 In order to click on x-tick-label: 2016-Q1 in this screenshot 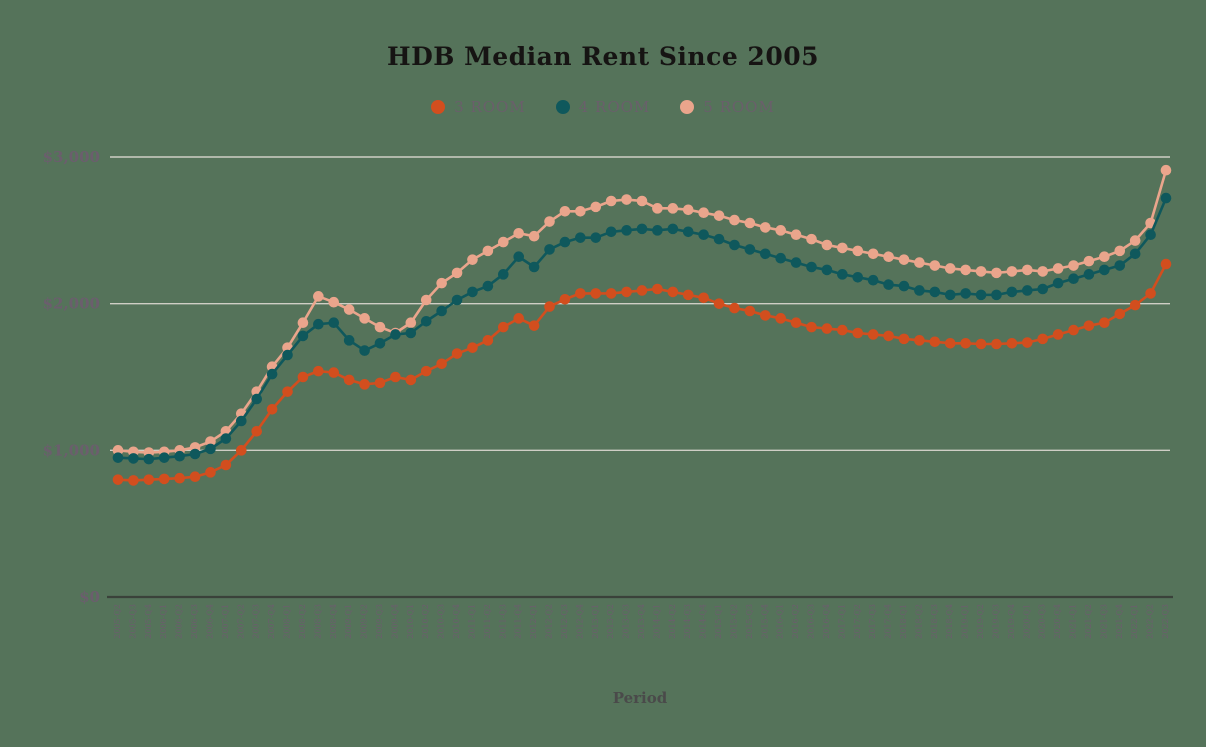, I will do `click(780, 621)`.